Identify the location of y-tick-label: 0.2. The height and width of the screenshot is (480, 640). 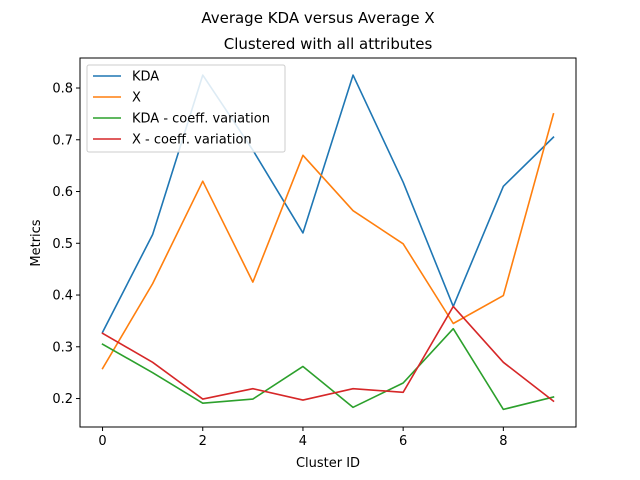
(62, 399).